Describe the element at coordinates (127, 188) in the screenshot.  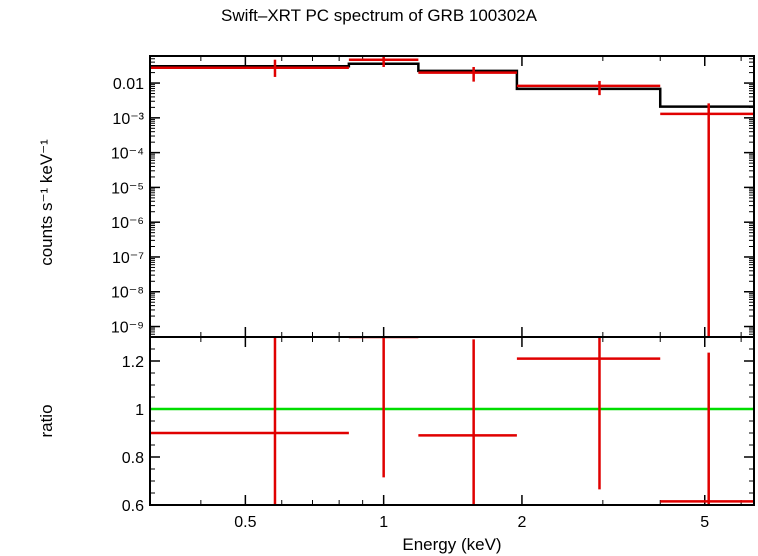
I see `y-tick-label: 10⁻⁵` at that location.